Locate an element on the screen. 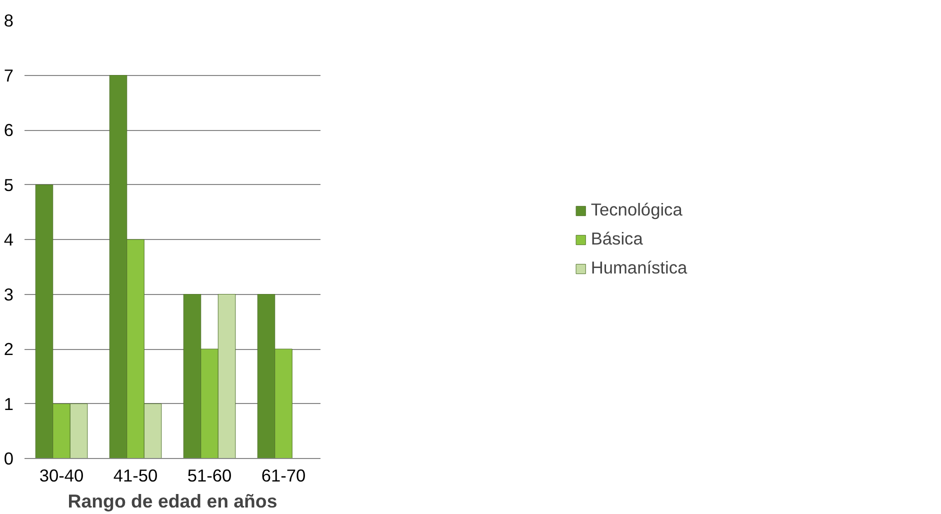  x-tick-label: 41-50 is located at coordinates (135, 476).